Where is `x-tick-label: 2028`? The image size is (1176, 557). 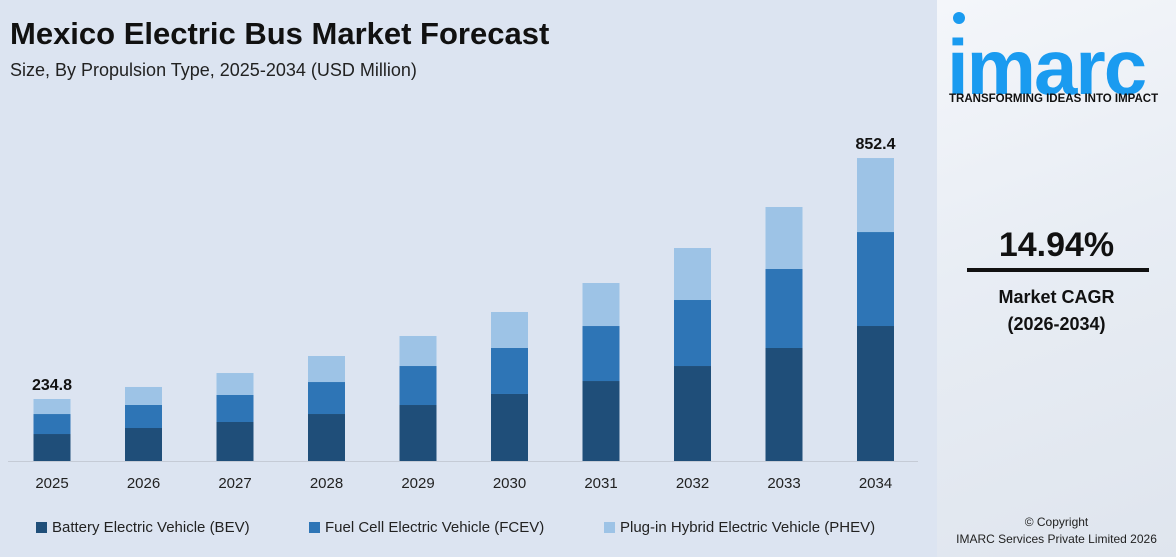 x-tick-label: 2028 is located at coordinates (326, 483).